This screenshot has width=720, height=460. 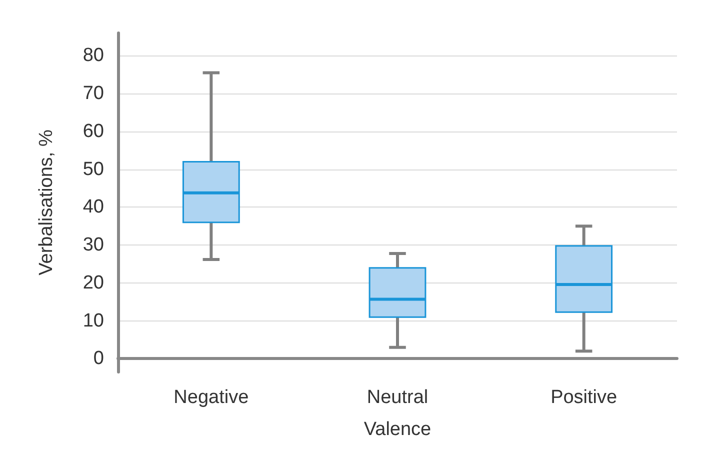 I want to click on x-tick-label: Positive, so click(x=584, y=397).